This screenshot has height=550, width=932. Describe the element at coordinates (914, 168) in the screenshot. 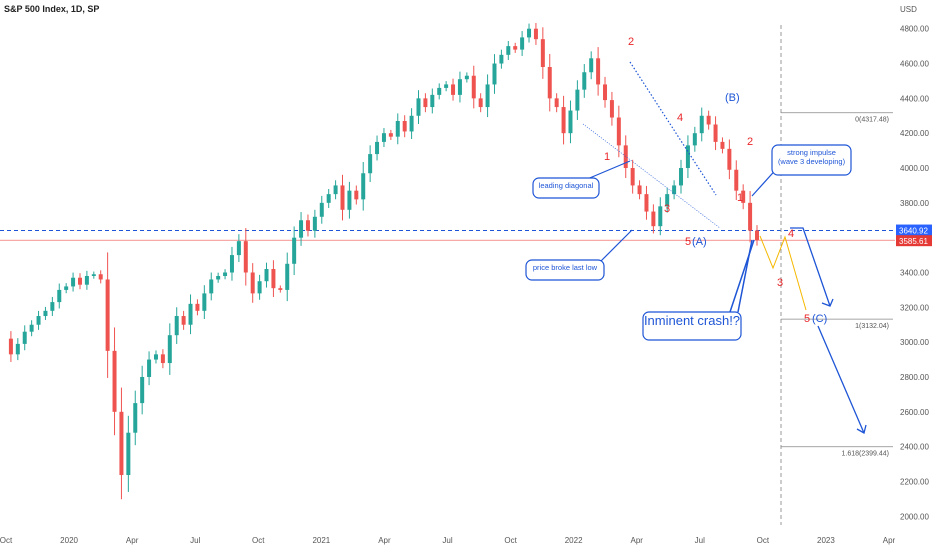

I see `y-tick-label: 4000.00` at that location.